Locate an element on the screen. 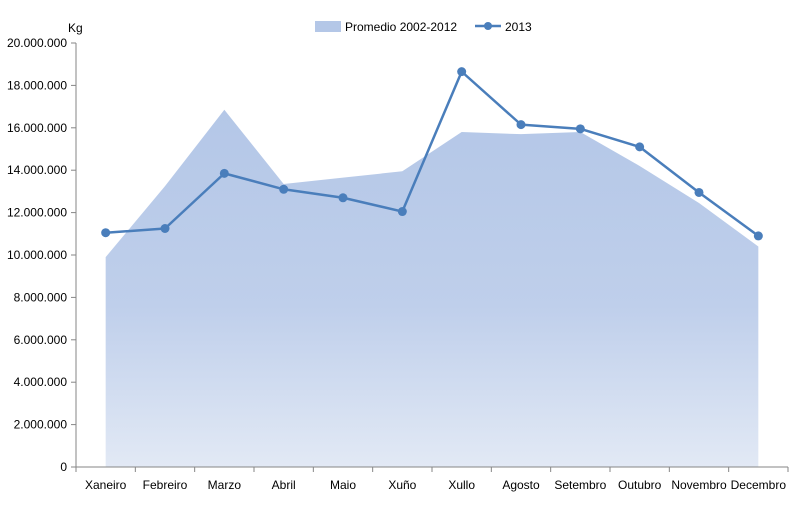  y-tick-label: 0 is located at coordinates (63, 467).